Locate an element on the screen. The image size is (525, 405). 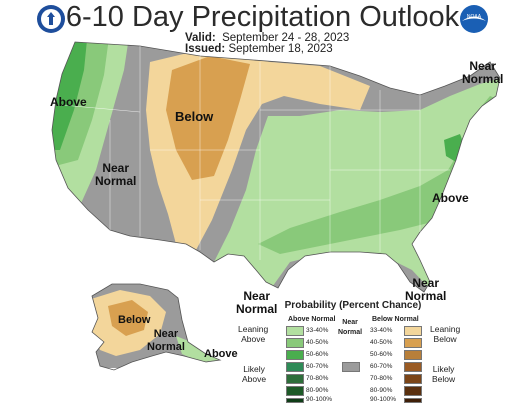
noaa-logo-icon: NOAA is located at coordinates (474, 19).